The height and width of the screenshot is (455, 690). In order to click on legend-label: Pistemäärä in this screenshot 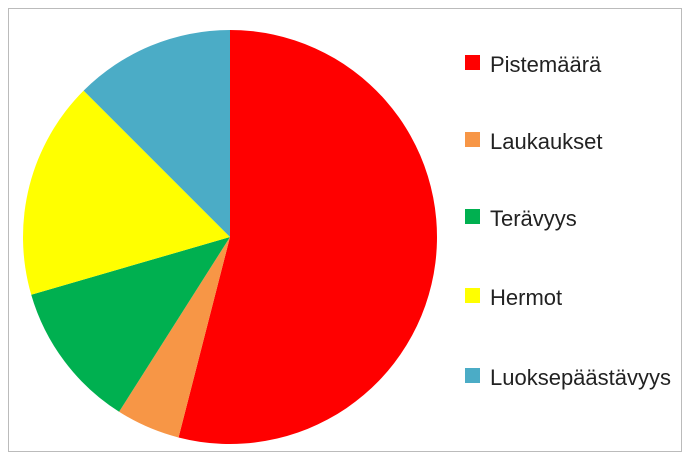, I will do `click(546, 64)`.